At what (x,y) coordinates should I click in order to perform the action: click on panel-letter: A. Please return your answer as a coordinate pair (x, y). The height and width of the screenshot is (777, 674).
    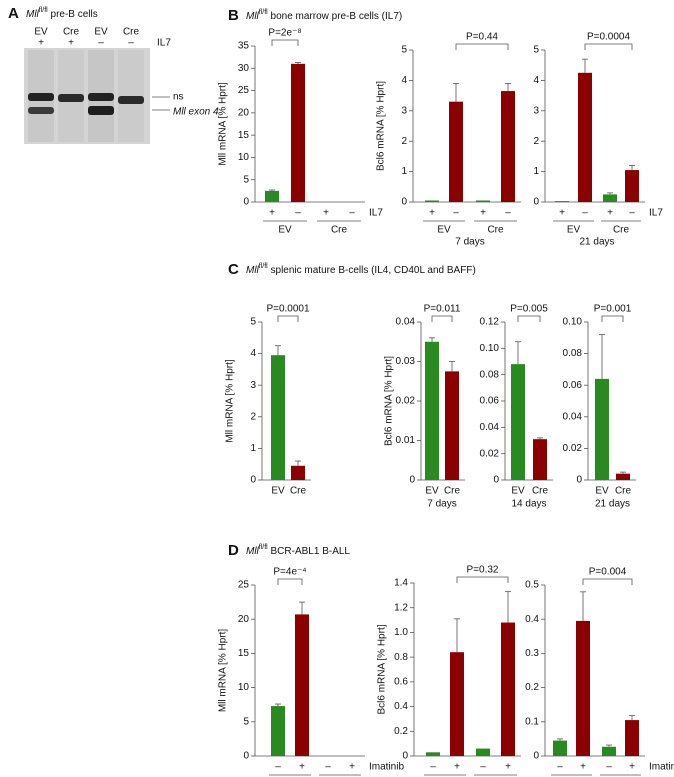
    Looking at the image, I should click on (13, 13).